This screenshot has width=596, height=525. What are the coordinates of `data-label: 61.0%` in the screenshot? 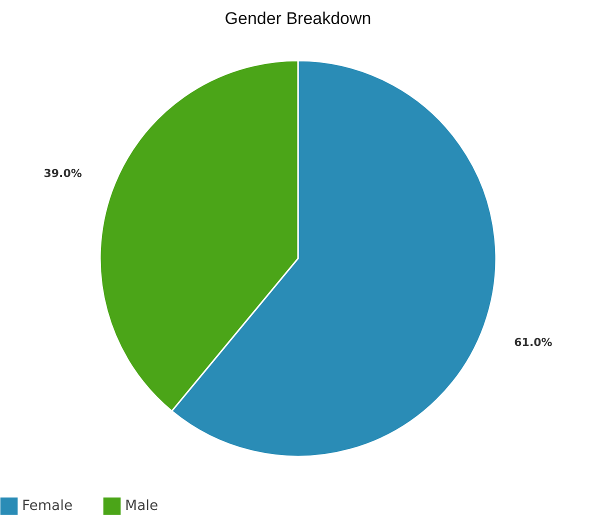 It's located at (533, 343).